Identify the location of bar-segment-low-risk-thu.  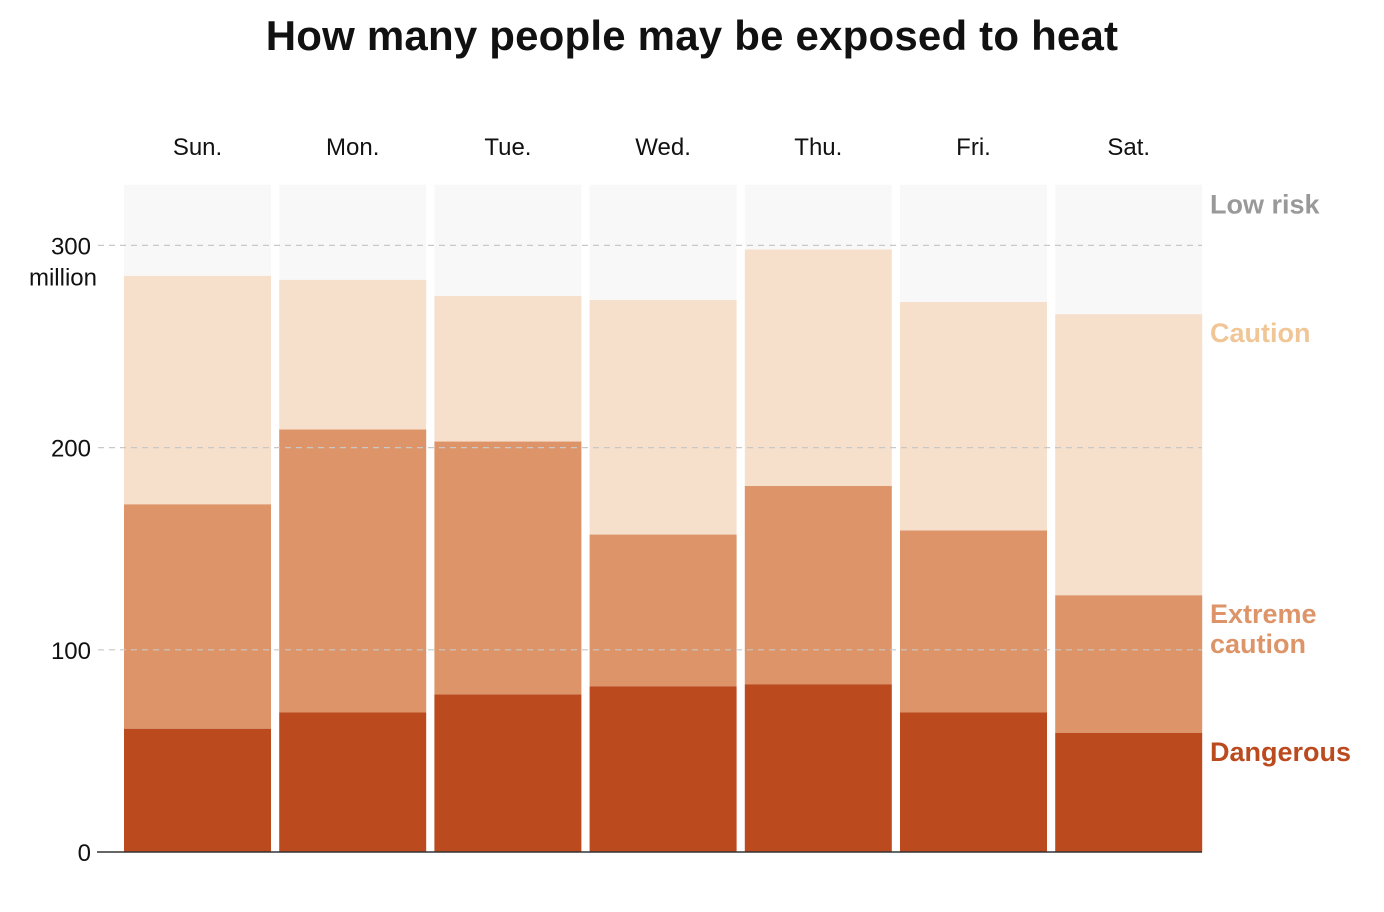
(818, 217).